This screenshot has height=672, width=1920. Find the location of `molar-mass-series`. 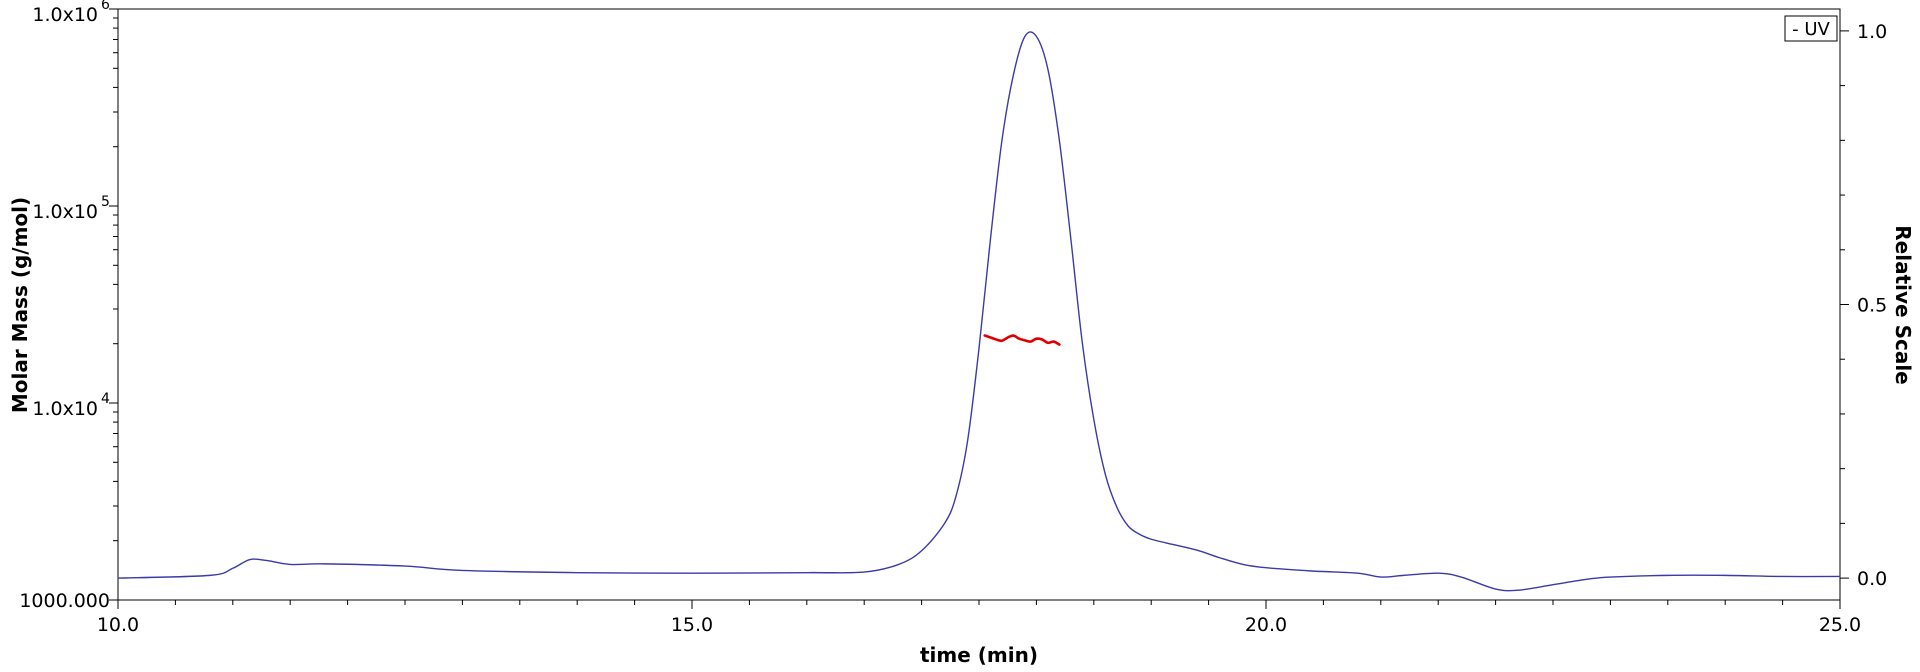

molar-mass-series is located at coordinates (1022, 340).